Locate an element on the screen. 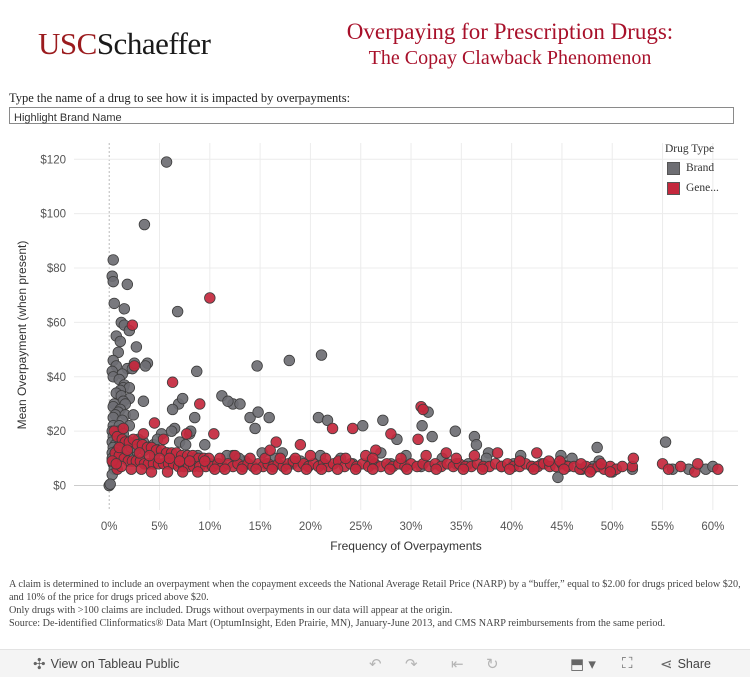  fullscreen-button: ⛶ is located at coordinates (627, 663).